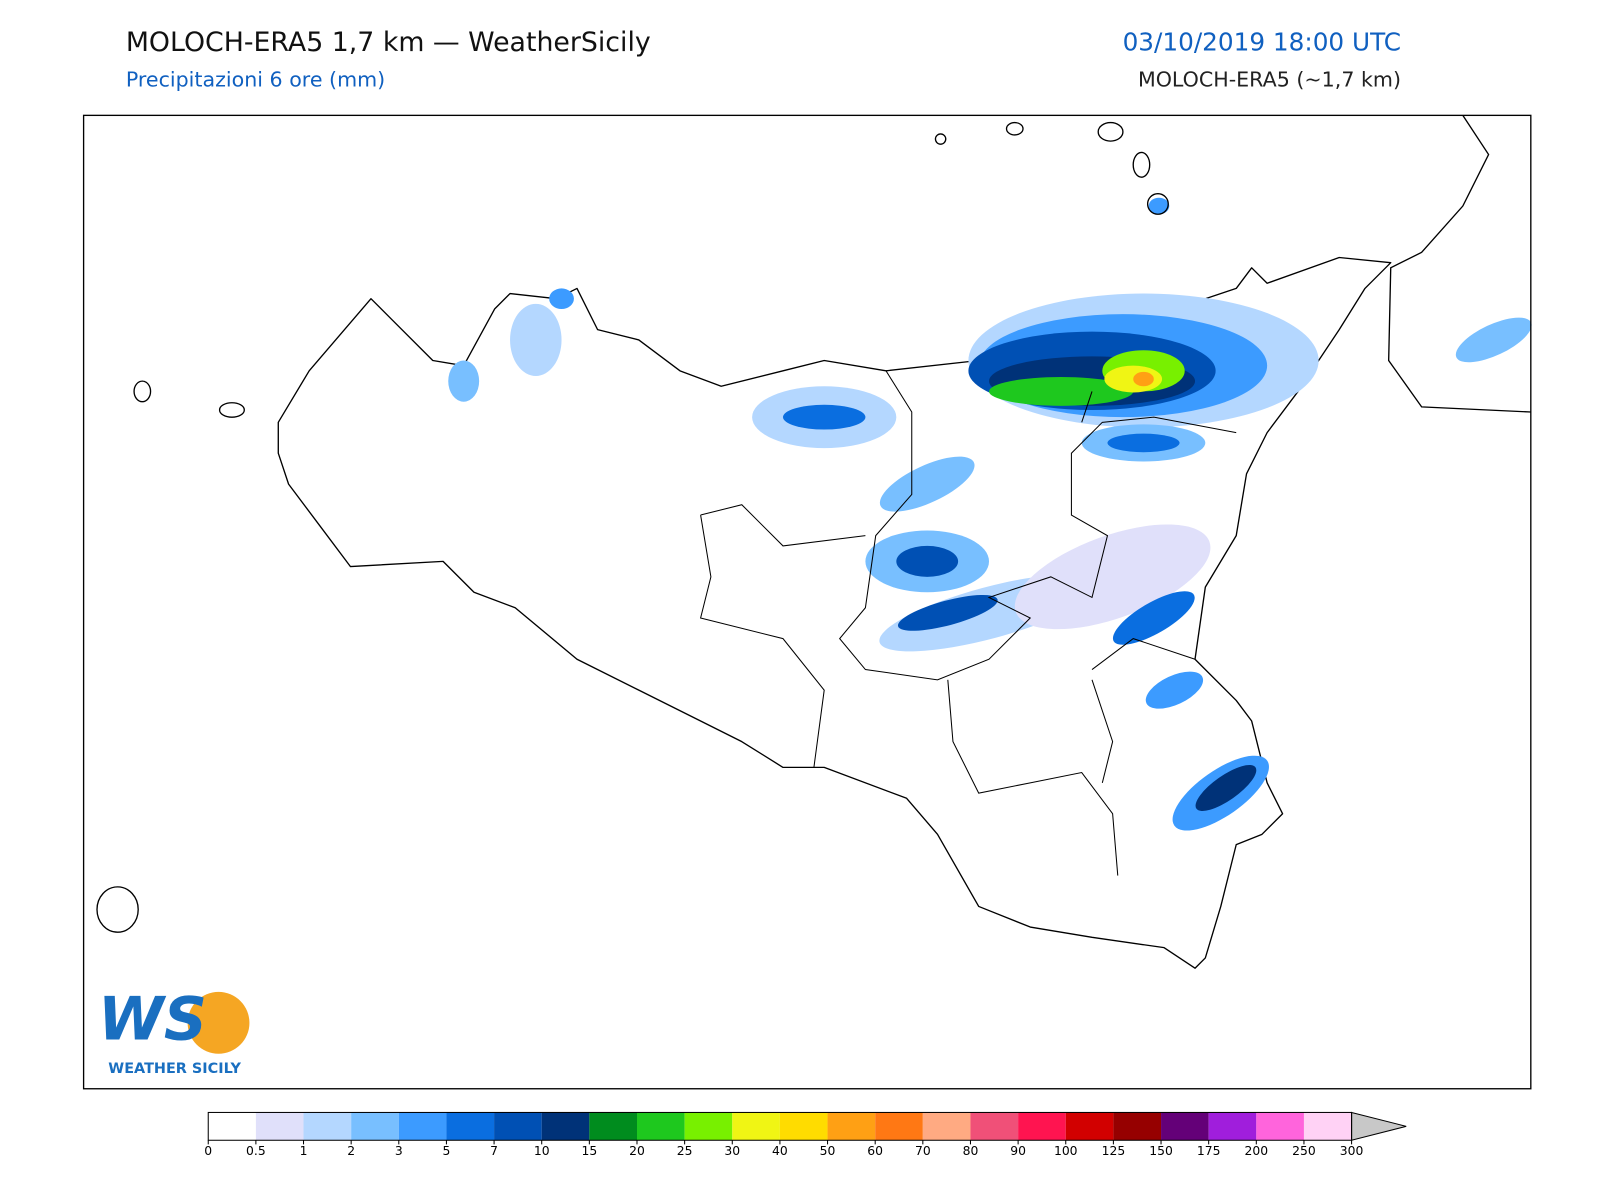 The image size is (1600, 1200). Describe the element at coordinates (968, 623) in the screenshot. I see `province-borders` at that location.